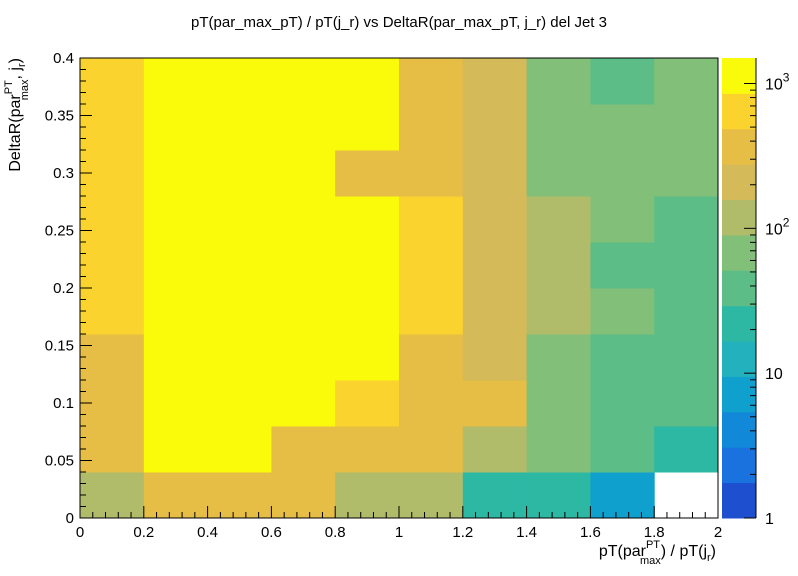 The width and height of the screenshot is (798, 576). I want to click on y-tick-label: 0.15, so click(59, 346).